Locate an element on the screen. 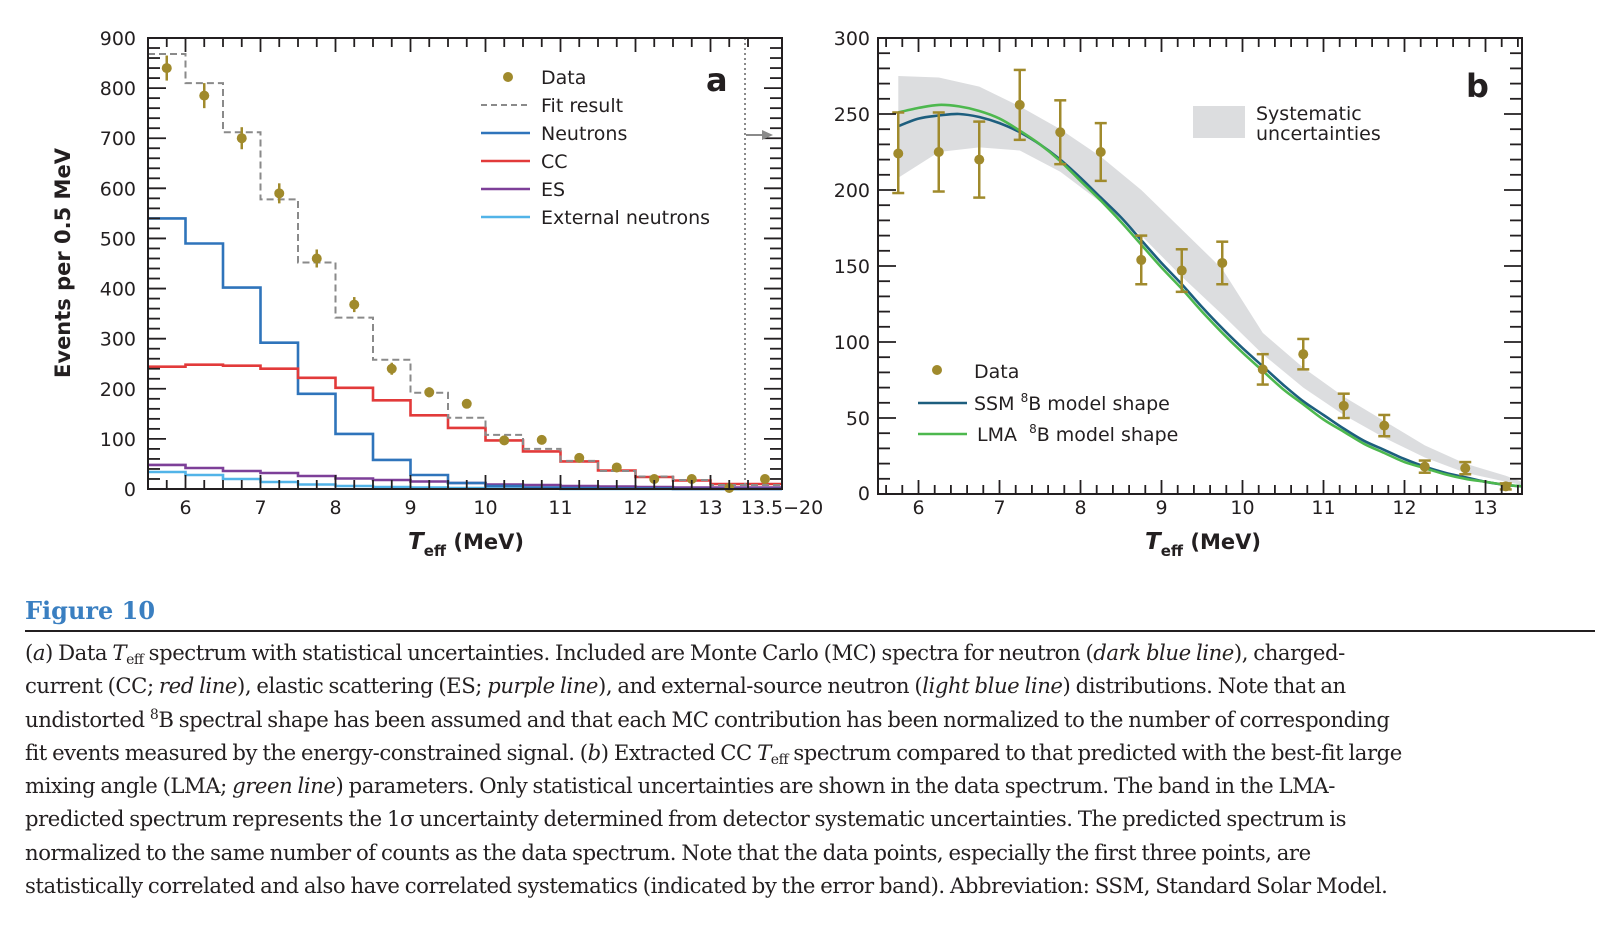 The height and width of the screenshot is (942, 1612). y-tick-label: 500 is located at coordinates (118, 239).